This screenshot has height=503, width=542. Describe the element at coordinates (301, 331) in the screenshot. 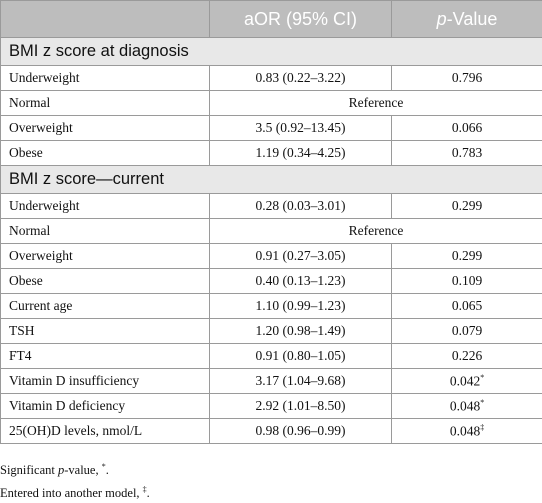

I see `aor-cell: 1.20 (0.98–1.49)` at that location.